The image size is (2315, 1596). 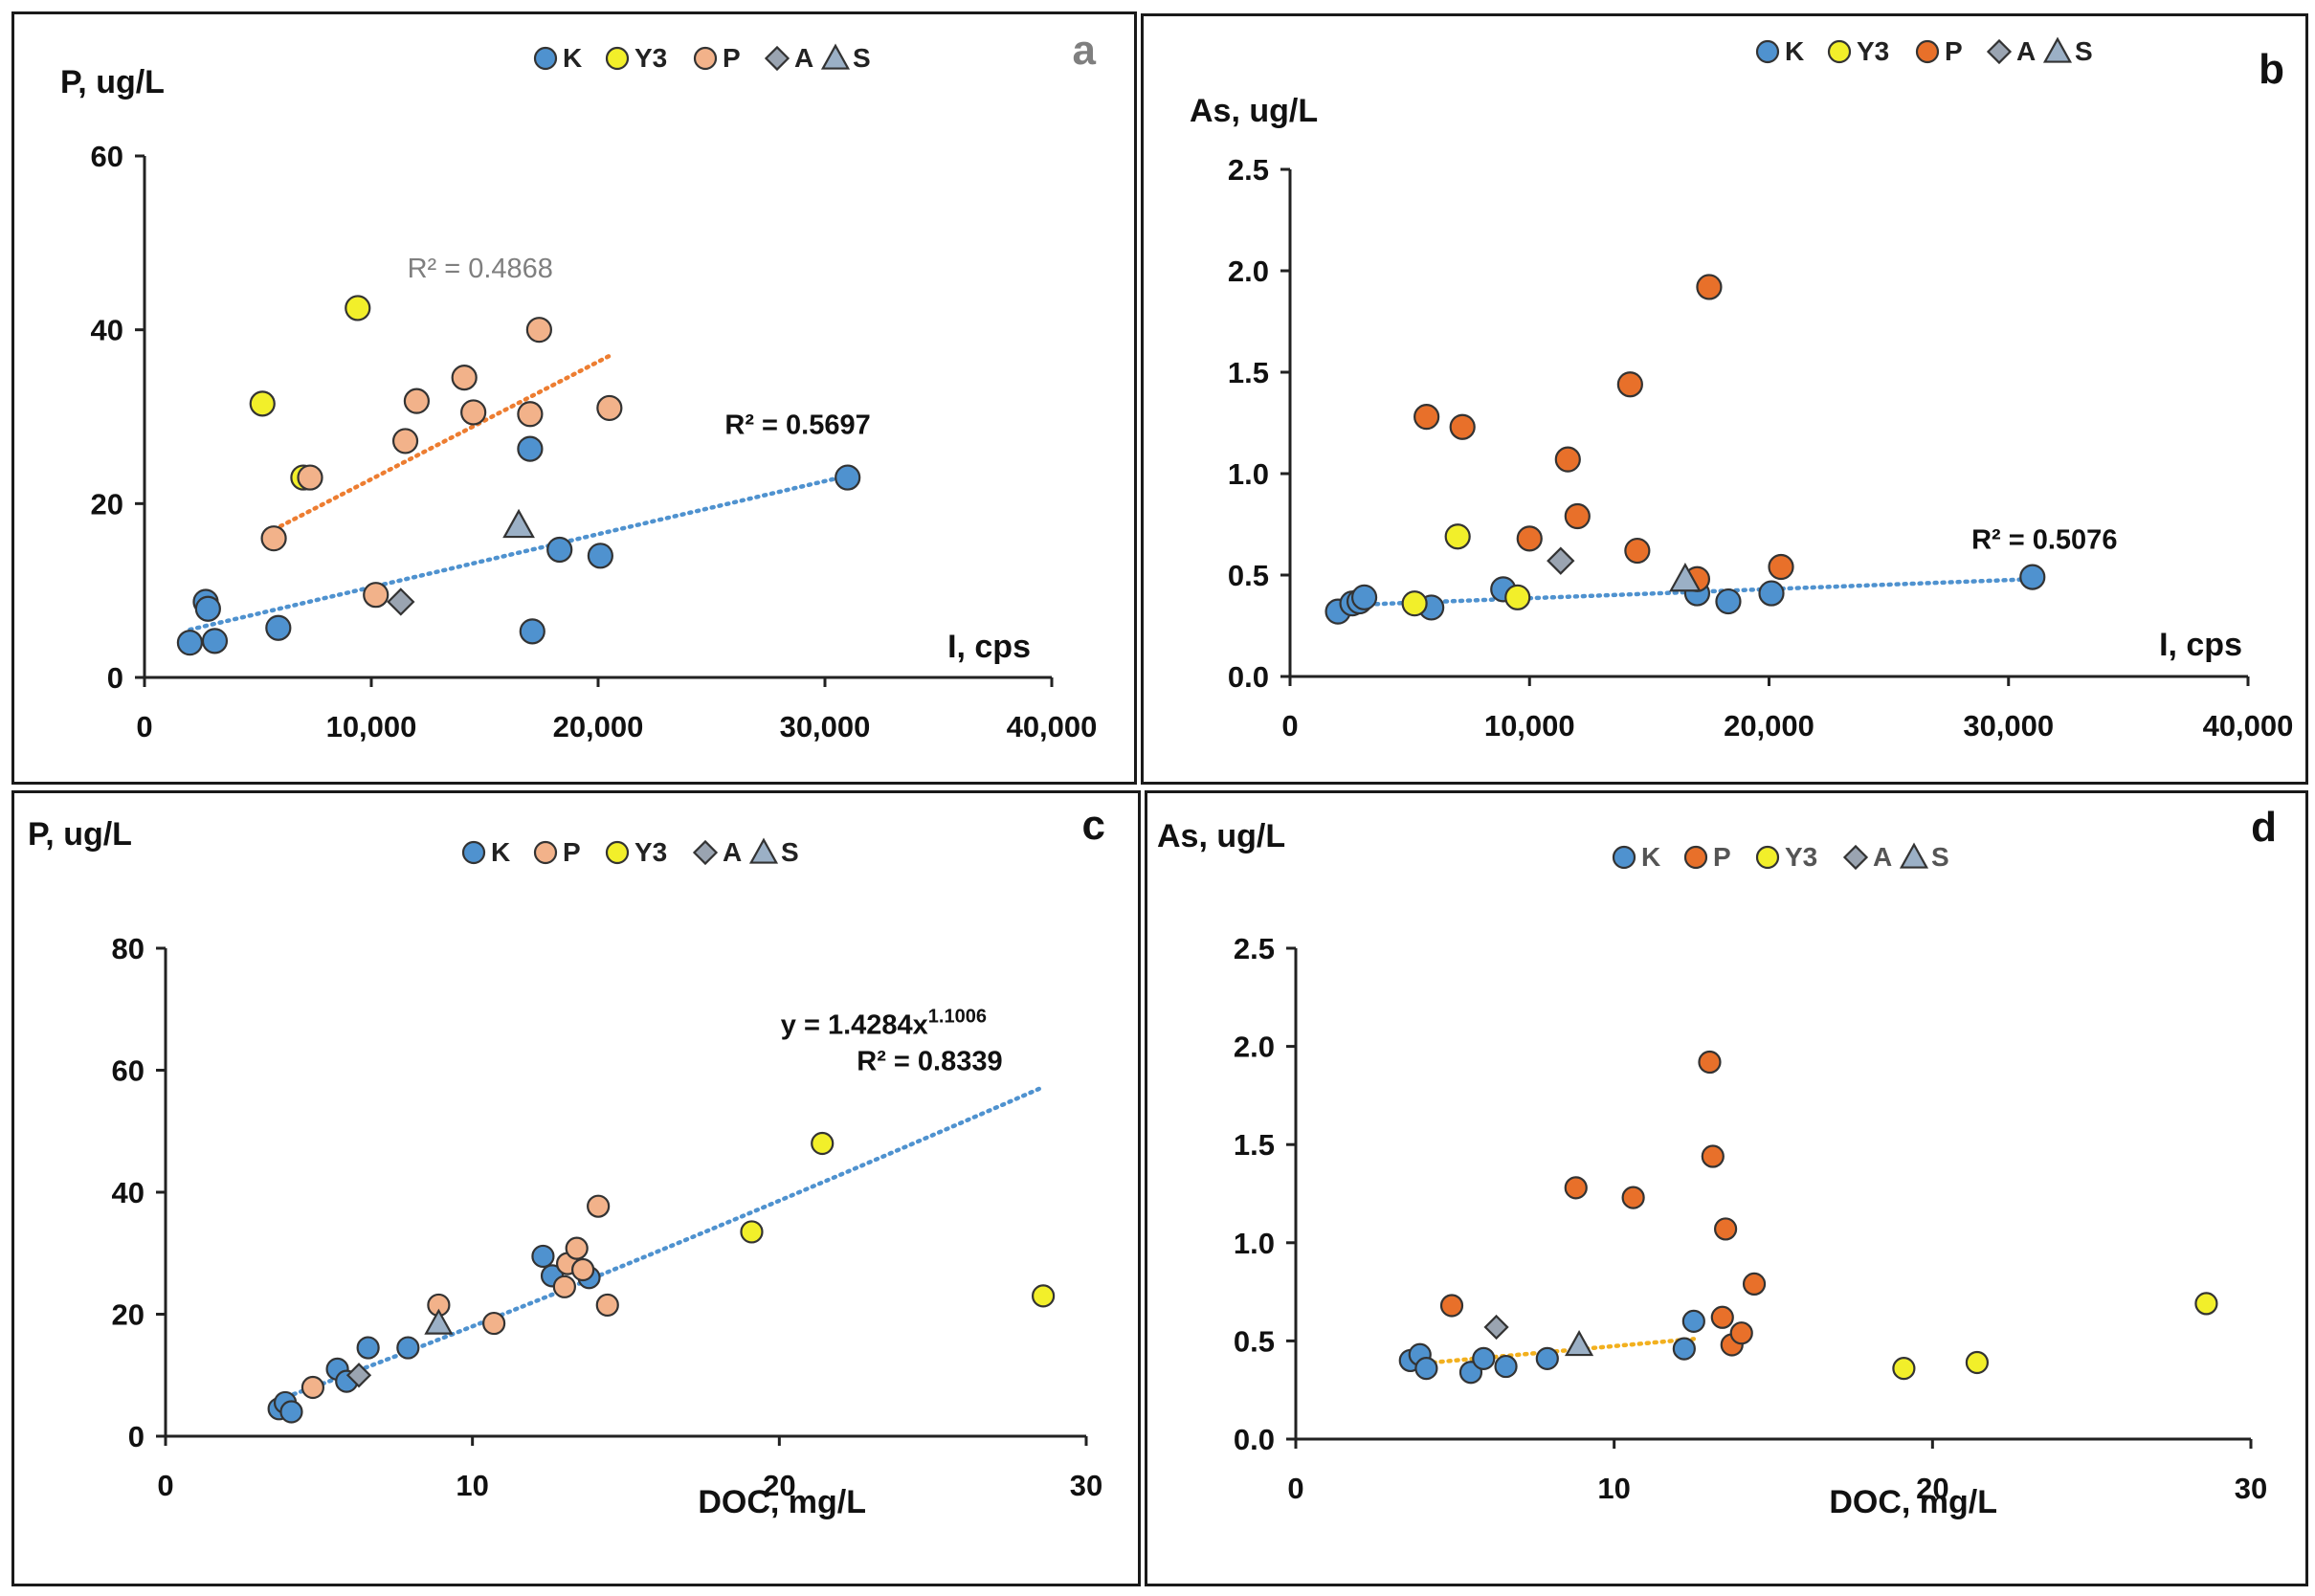 What do you see at coordinates (572, 58) in the screenshot?
I see `legend-label: K` at bounding box center [572, 58].